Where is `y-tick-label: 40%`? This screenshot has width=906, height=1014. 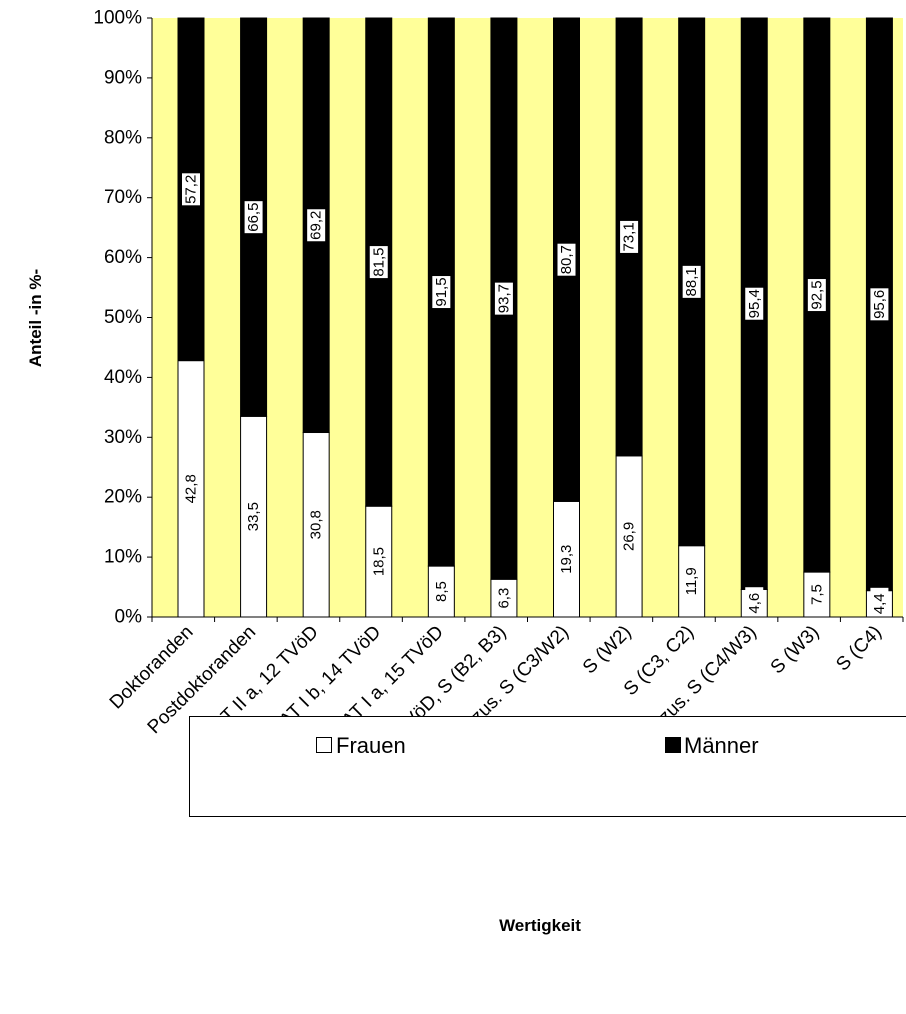
y-tick-label: 40% is located at coordinates (123, 377).